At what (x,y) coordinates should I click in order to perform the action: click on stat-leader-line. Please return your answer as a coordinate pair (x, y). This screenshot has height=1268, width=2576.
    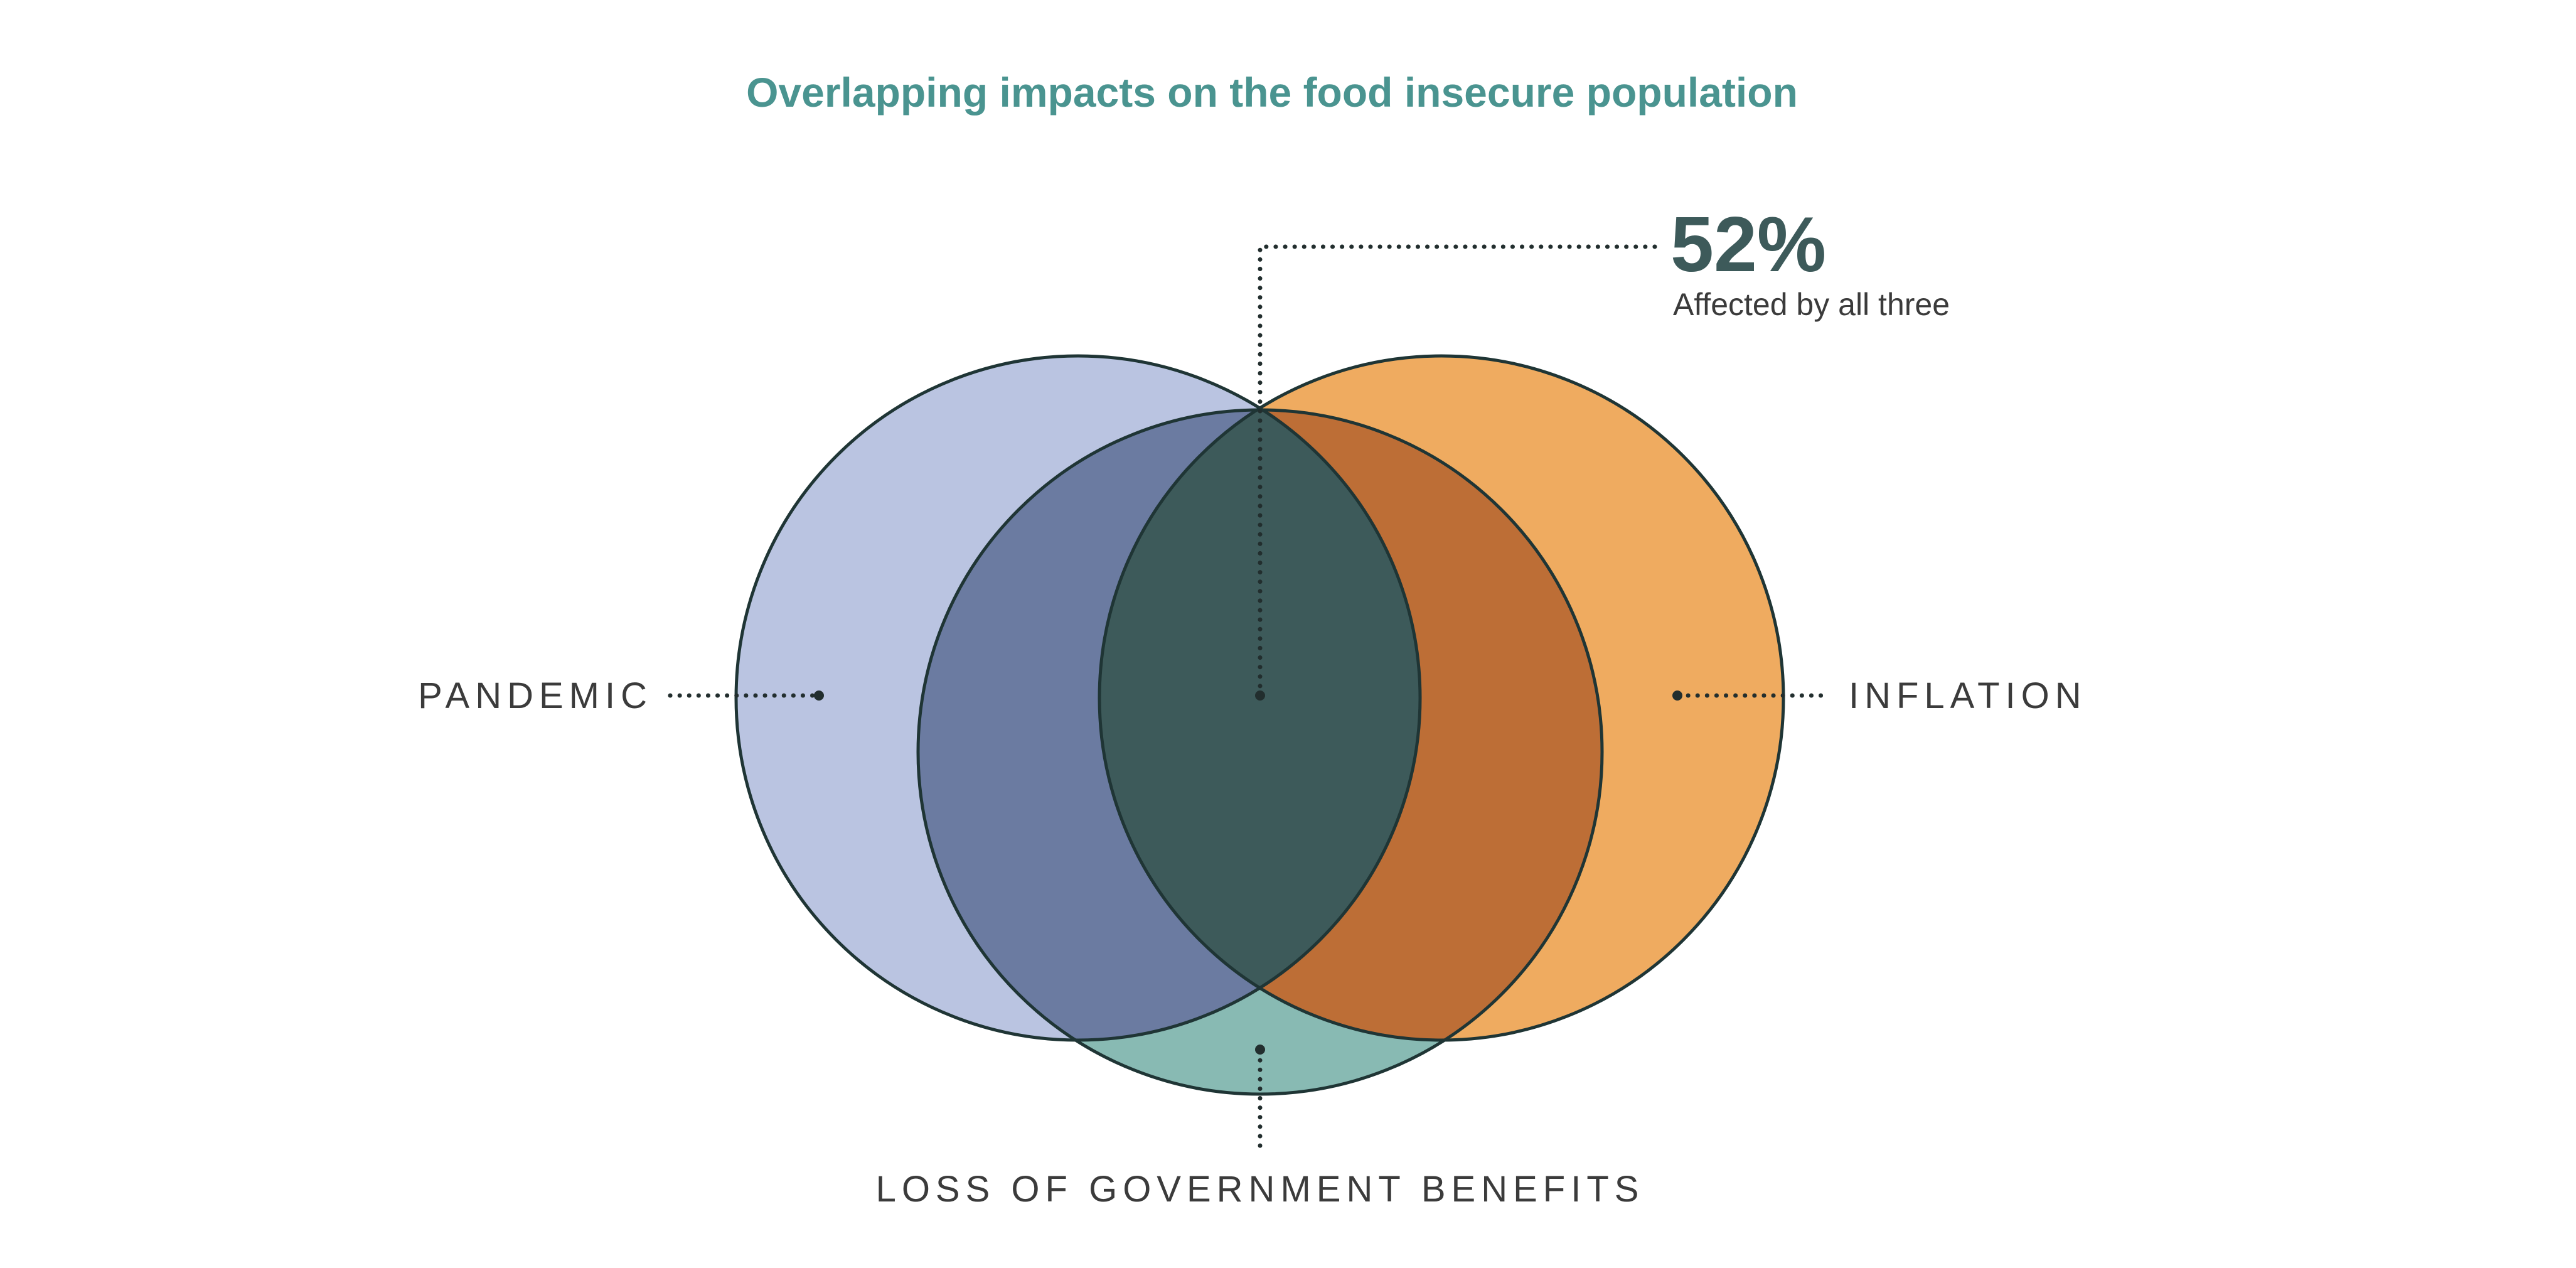
    Looking at the image, I should click on (1461, 471).